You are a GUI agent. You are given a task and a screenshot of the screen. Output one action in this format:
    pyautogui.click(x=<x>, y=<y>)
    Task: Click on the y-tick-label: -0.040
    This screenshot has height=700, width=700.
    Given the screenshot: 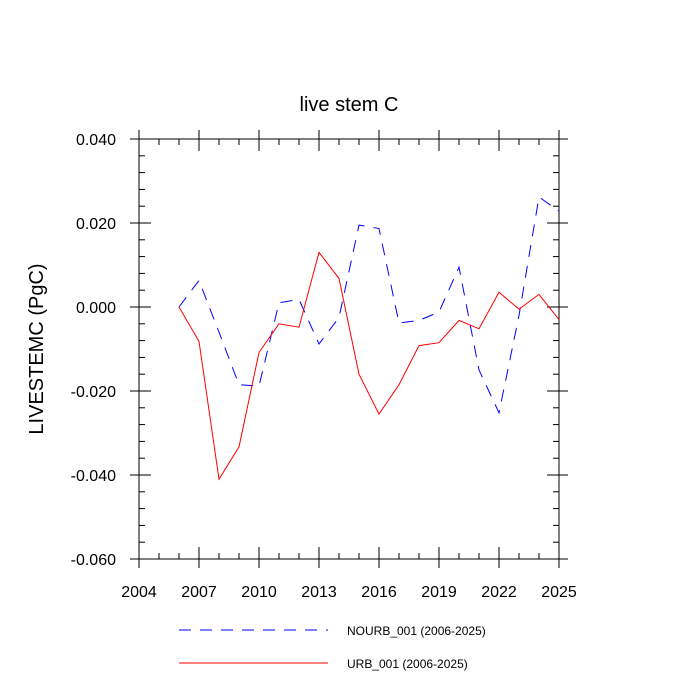 What is the action you would take?
    pyautogui.click(x=93, y=476)
    